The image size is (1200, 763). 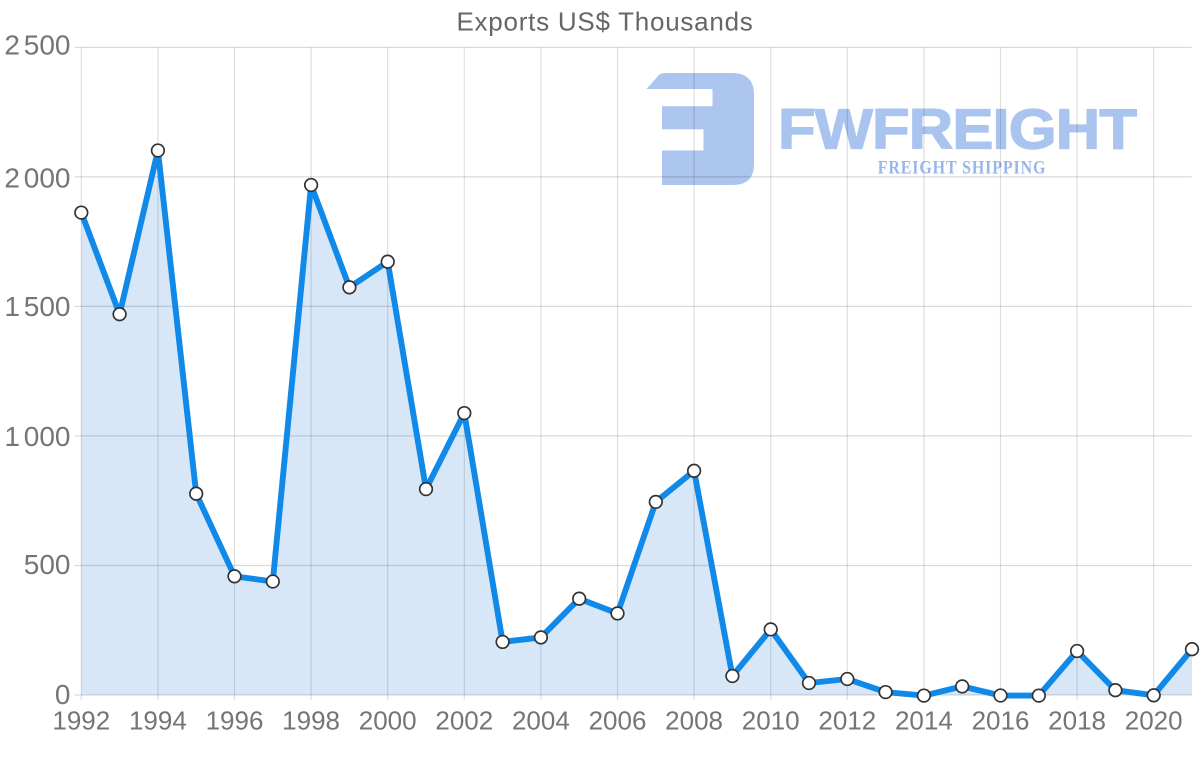 I want to click on svg-text: 2014, so click(x=924, y=721).